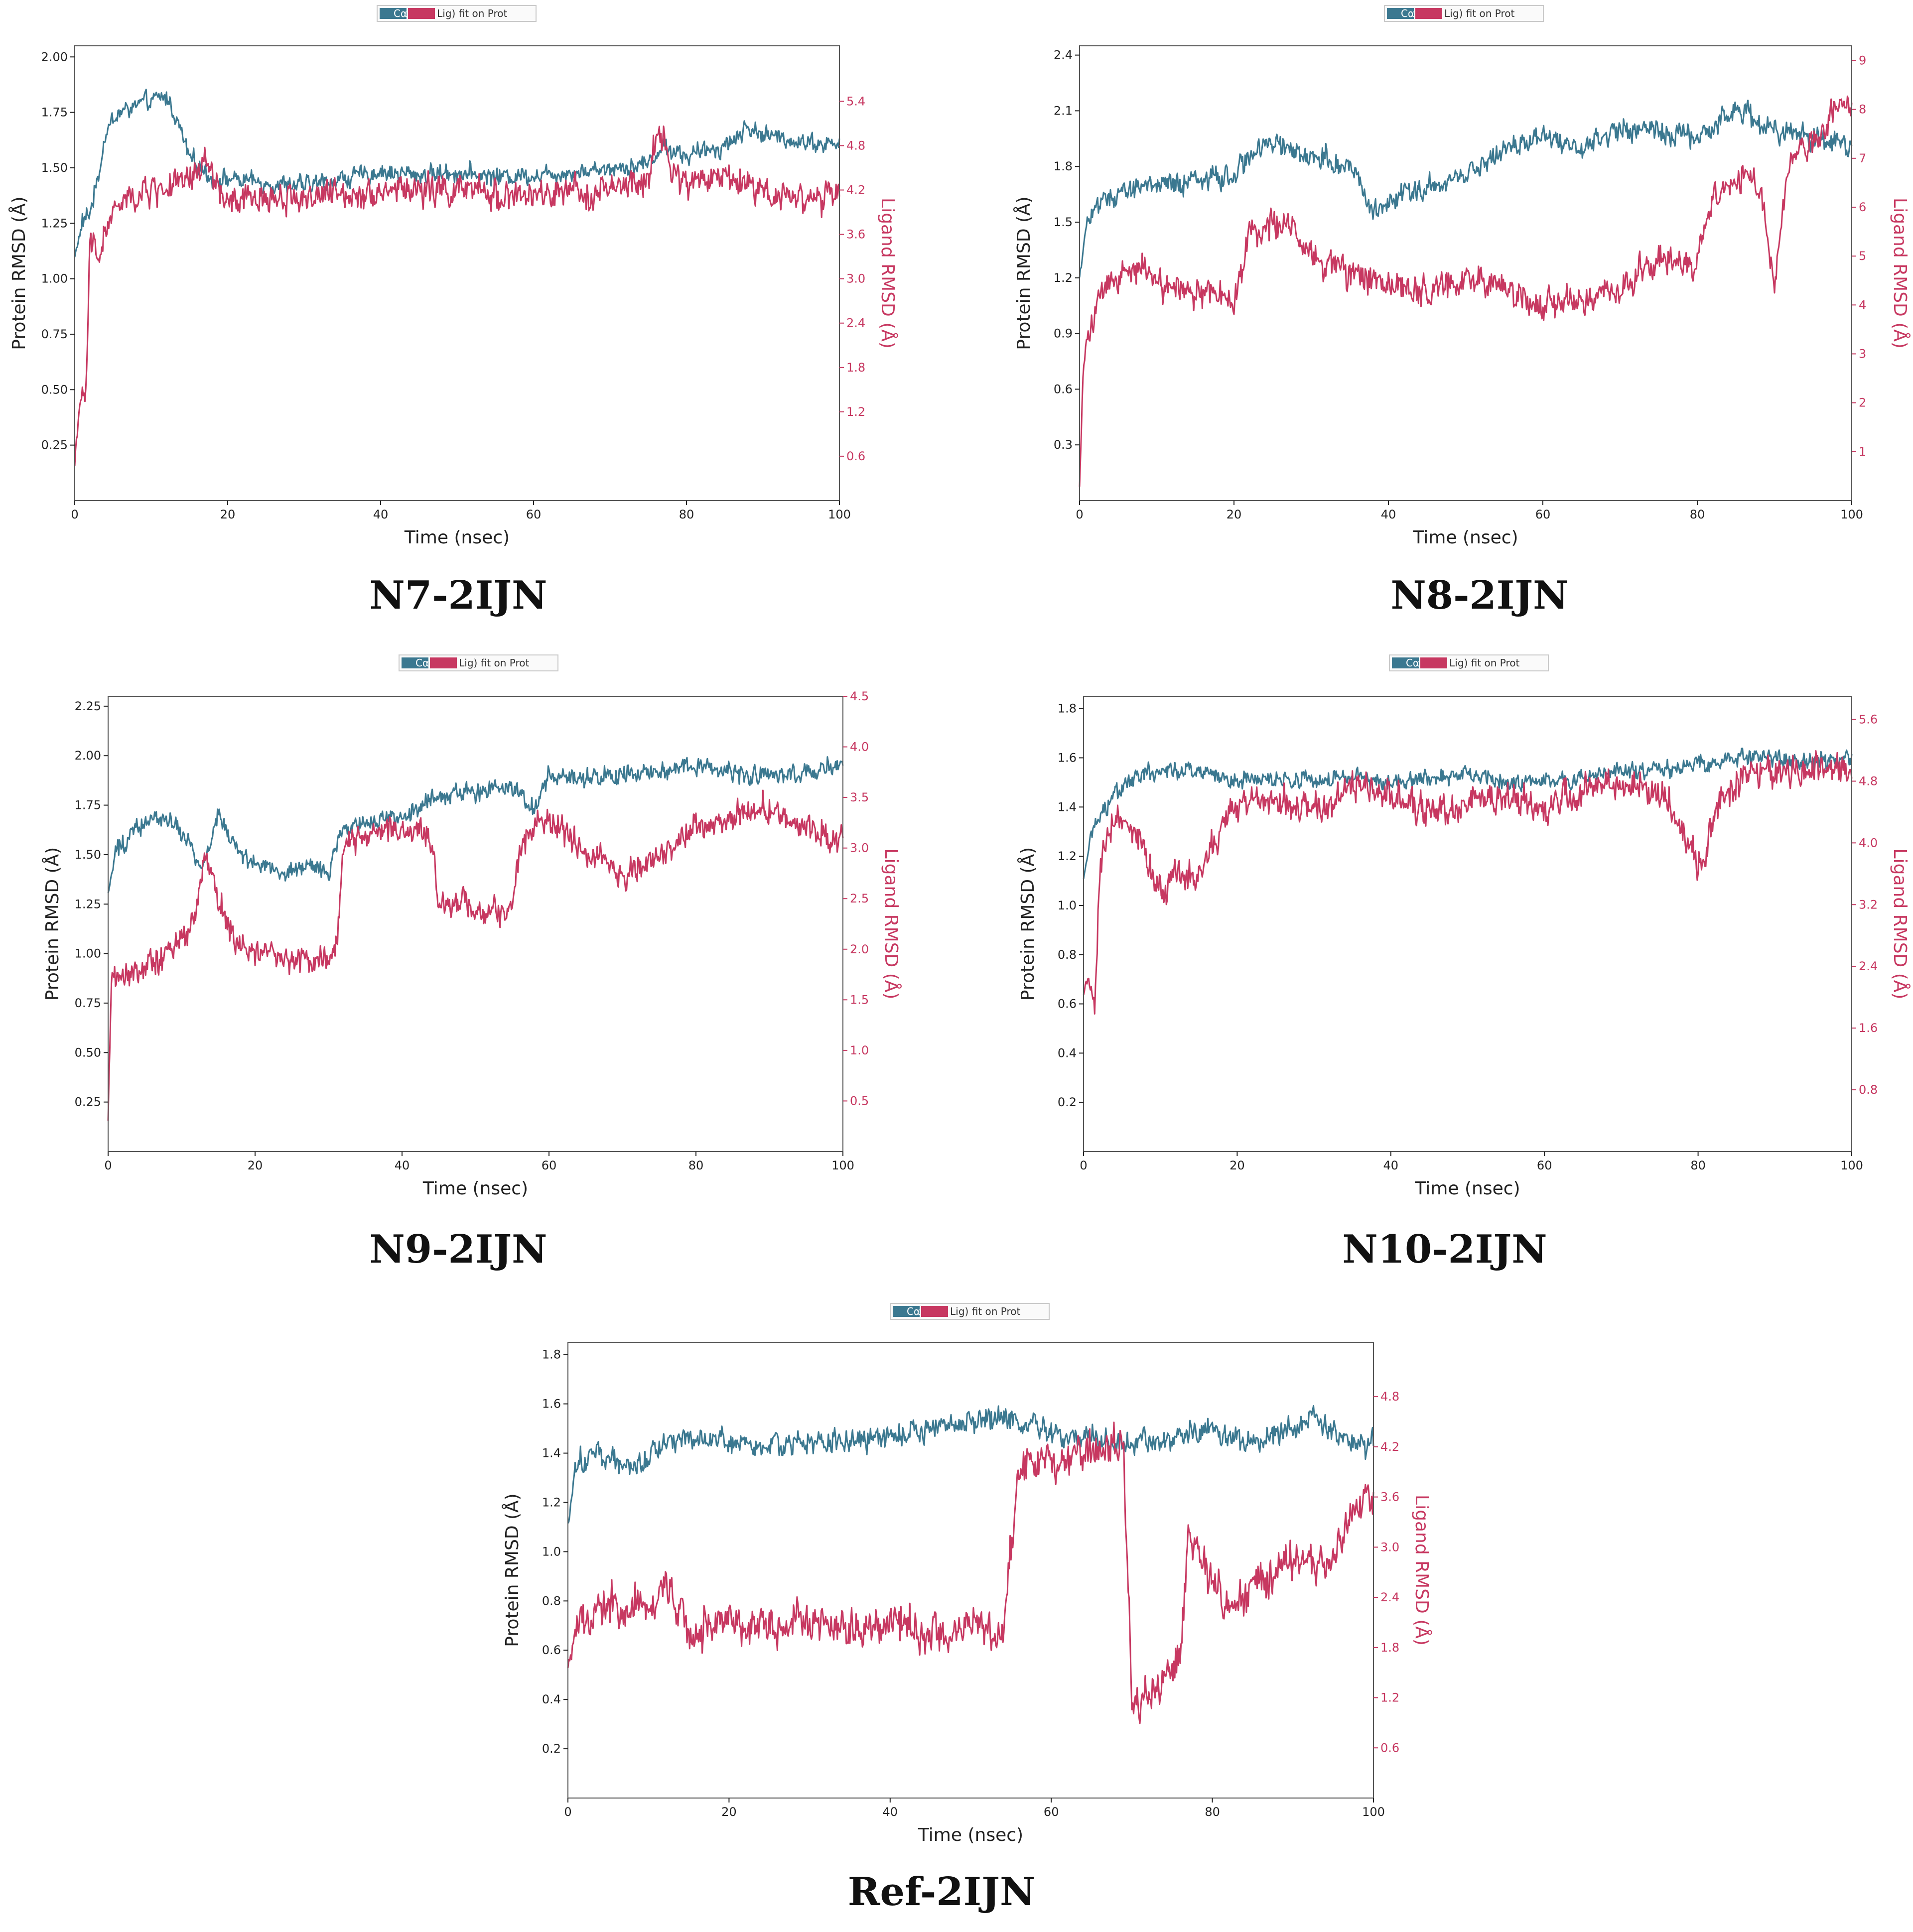 The height and width of the screenshot is (1932, 1913). Describe the element at coordinates (88, 756) in the screenshot. I see `y-left-tick-label: 2.00` at that location.